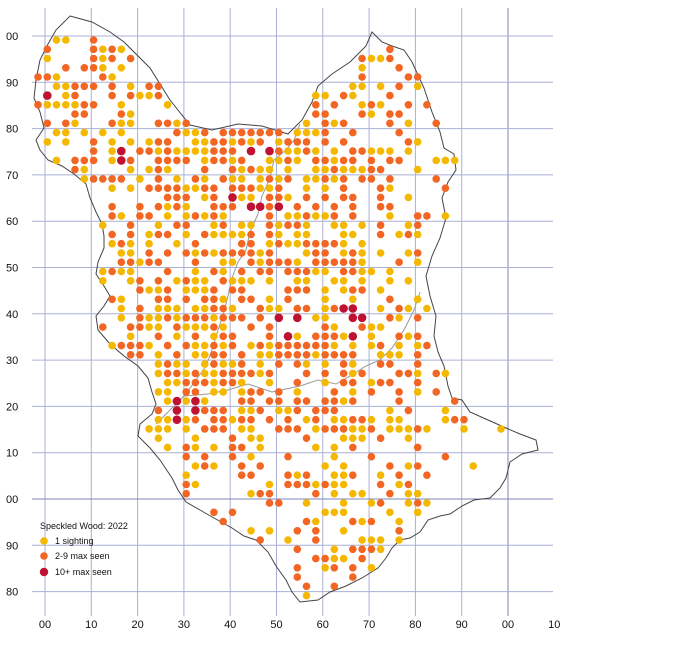 This screenshot has width=696, height=647. Describe the element at coordinates (230, 625) in the screenshot. I see `x-tick-label: 40` at that location.